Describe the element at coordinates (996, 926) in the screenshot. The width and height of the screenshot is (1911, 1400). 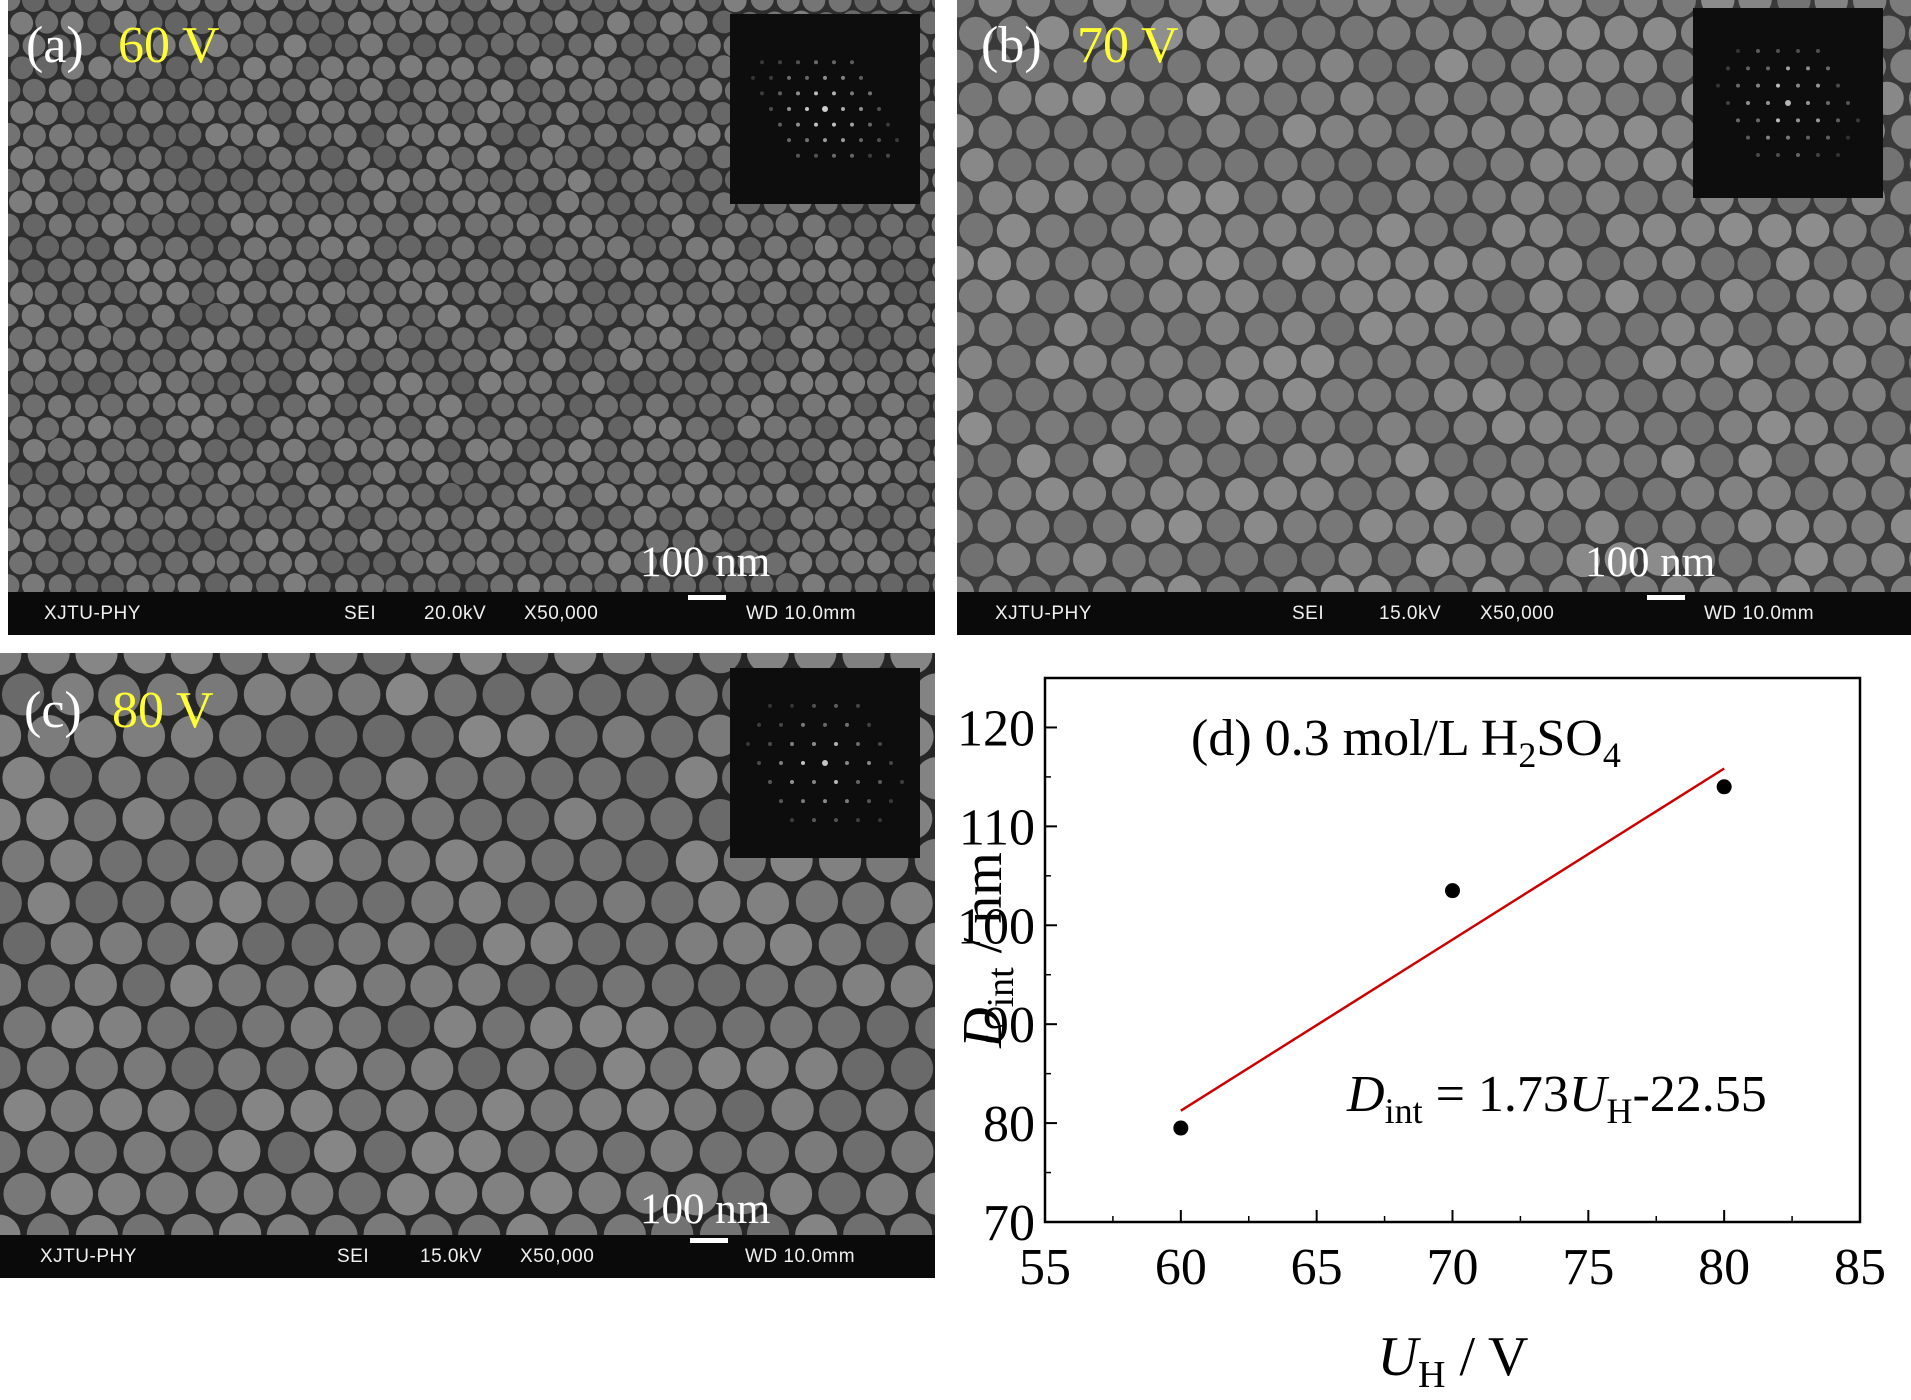
I see `y-tick-label: 100` at that location.